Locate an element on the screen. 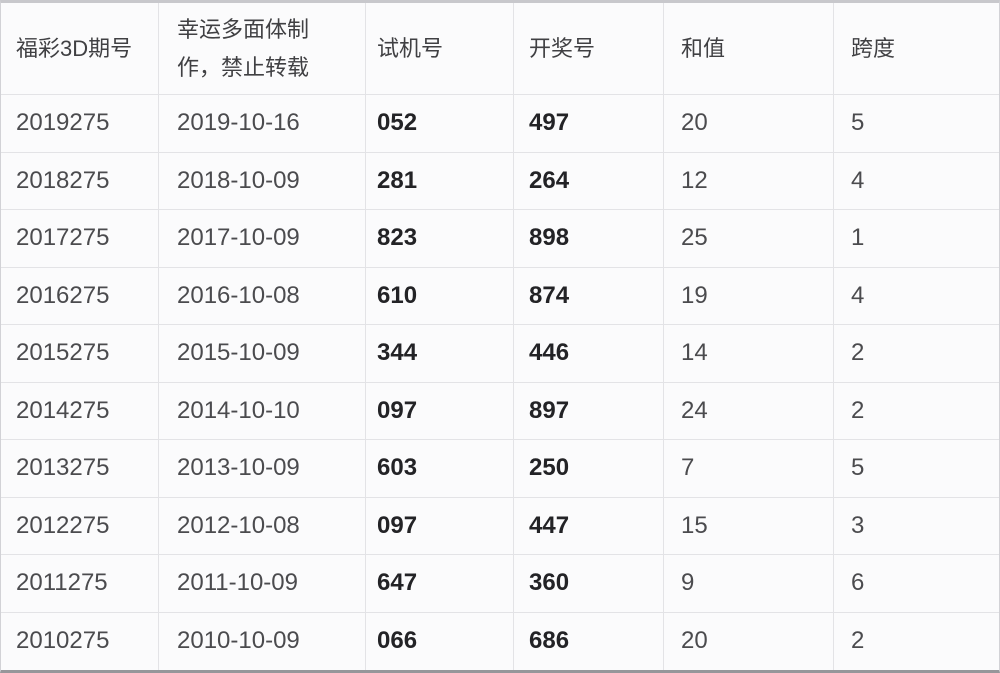  cell-sum-value: 12 is located at coordinates (749, 181).